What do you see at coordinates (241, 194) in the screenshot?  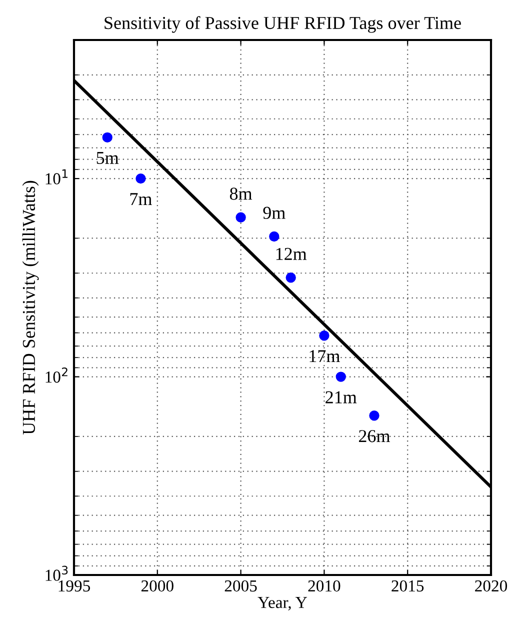 I see `annotation: 8m` at bounding box center [241, 194].